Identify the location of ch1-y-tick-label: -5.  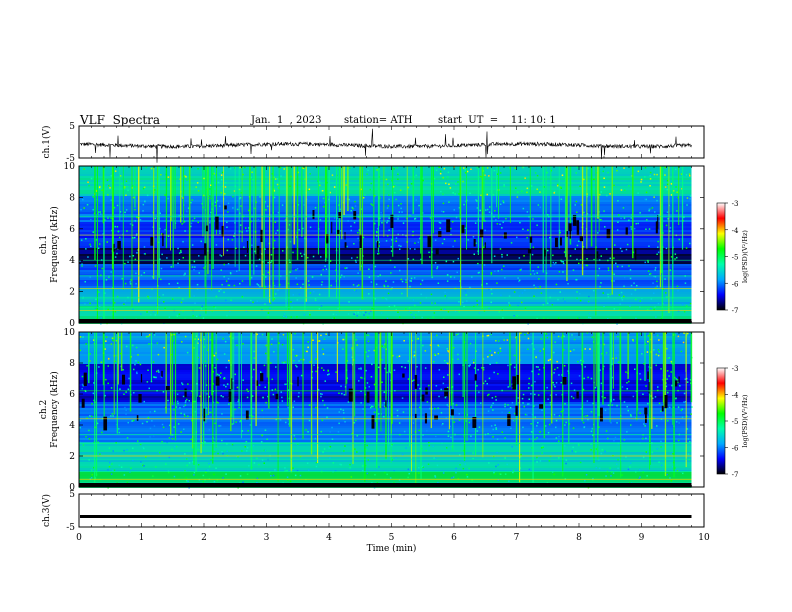
(70, 159).